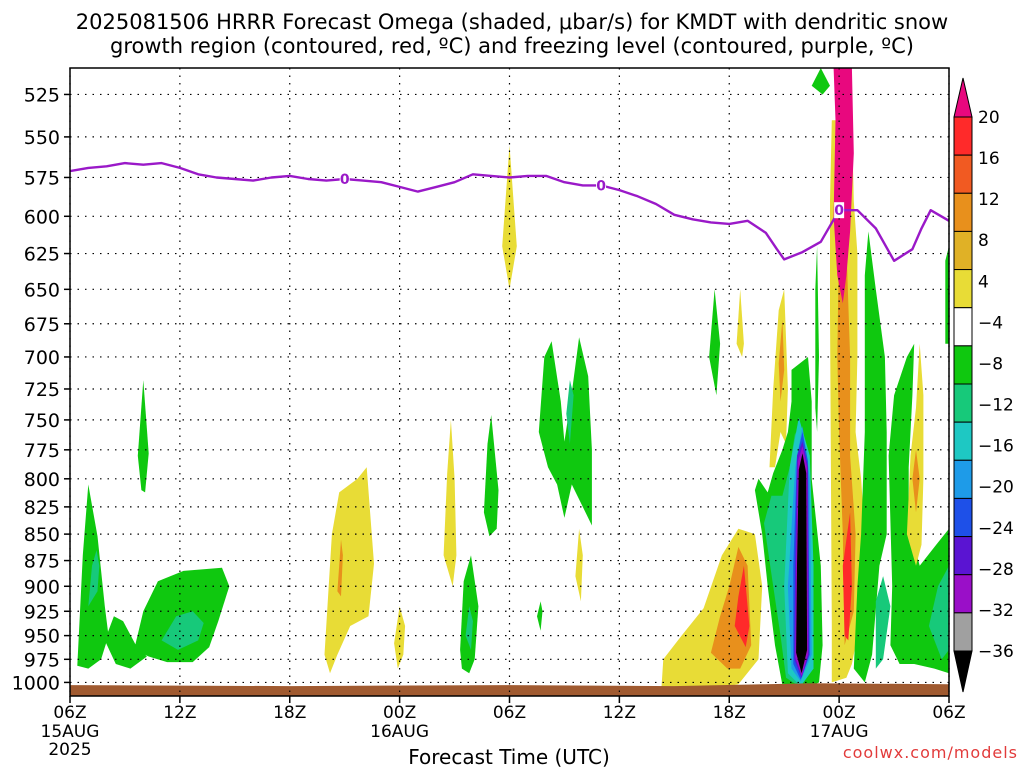 The width and height of the screenshot is (1024, 768). I want to click on y-tick-label: 700, so click(42, 358).